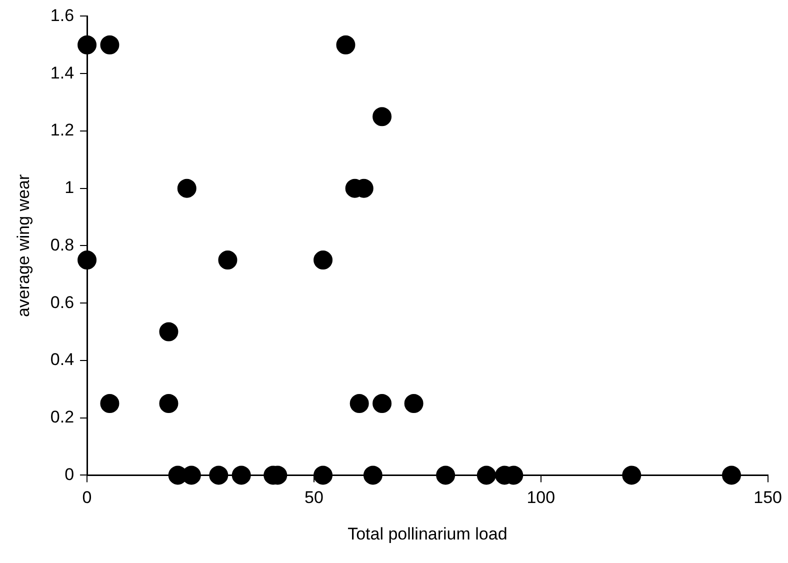 Image resolution: width=788 pixels, height=563 pixels. Describe the element at coordinates (62, 72) in the screenshot. I see `y-tick-label: 1.4` at that location.